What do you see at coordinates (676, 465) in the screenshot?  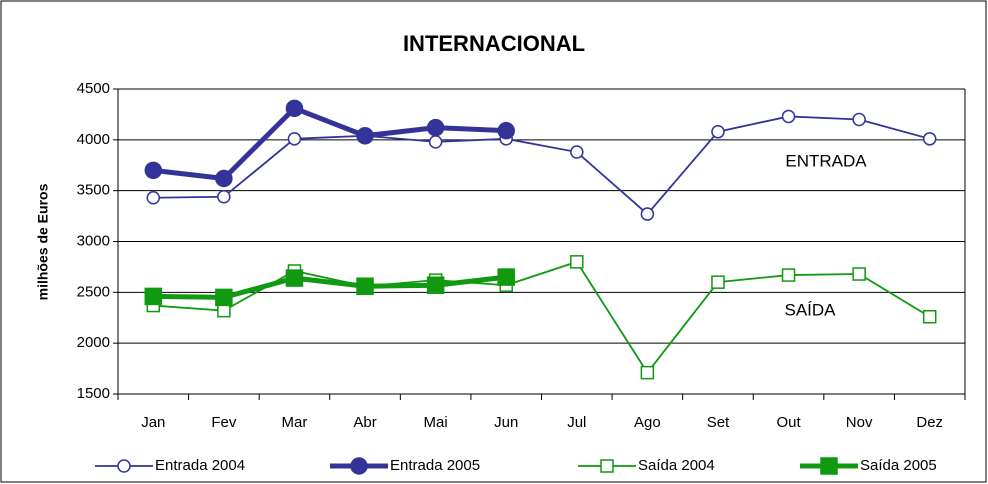 I see `legend-label: Saída 2004` at bounding box center [676, 465].